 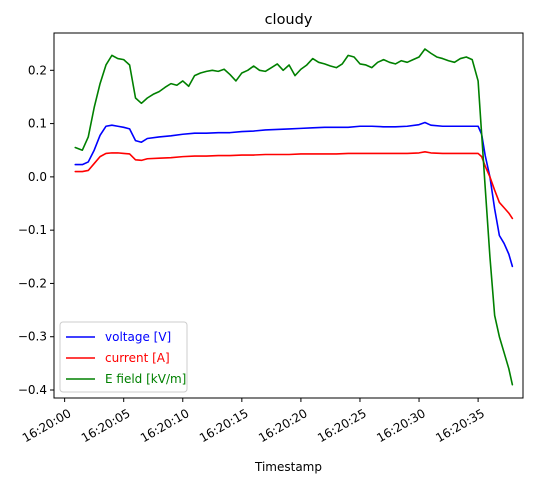 I want to click on y-tick-label: −0.2, so click(x=32, y=283).